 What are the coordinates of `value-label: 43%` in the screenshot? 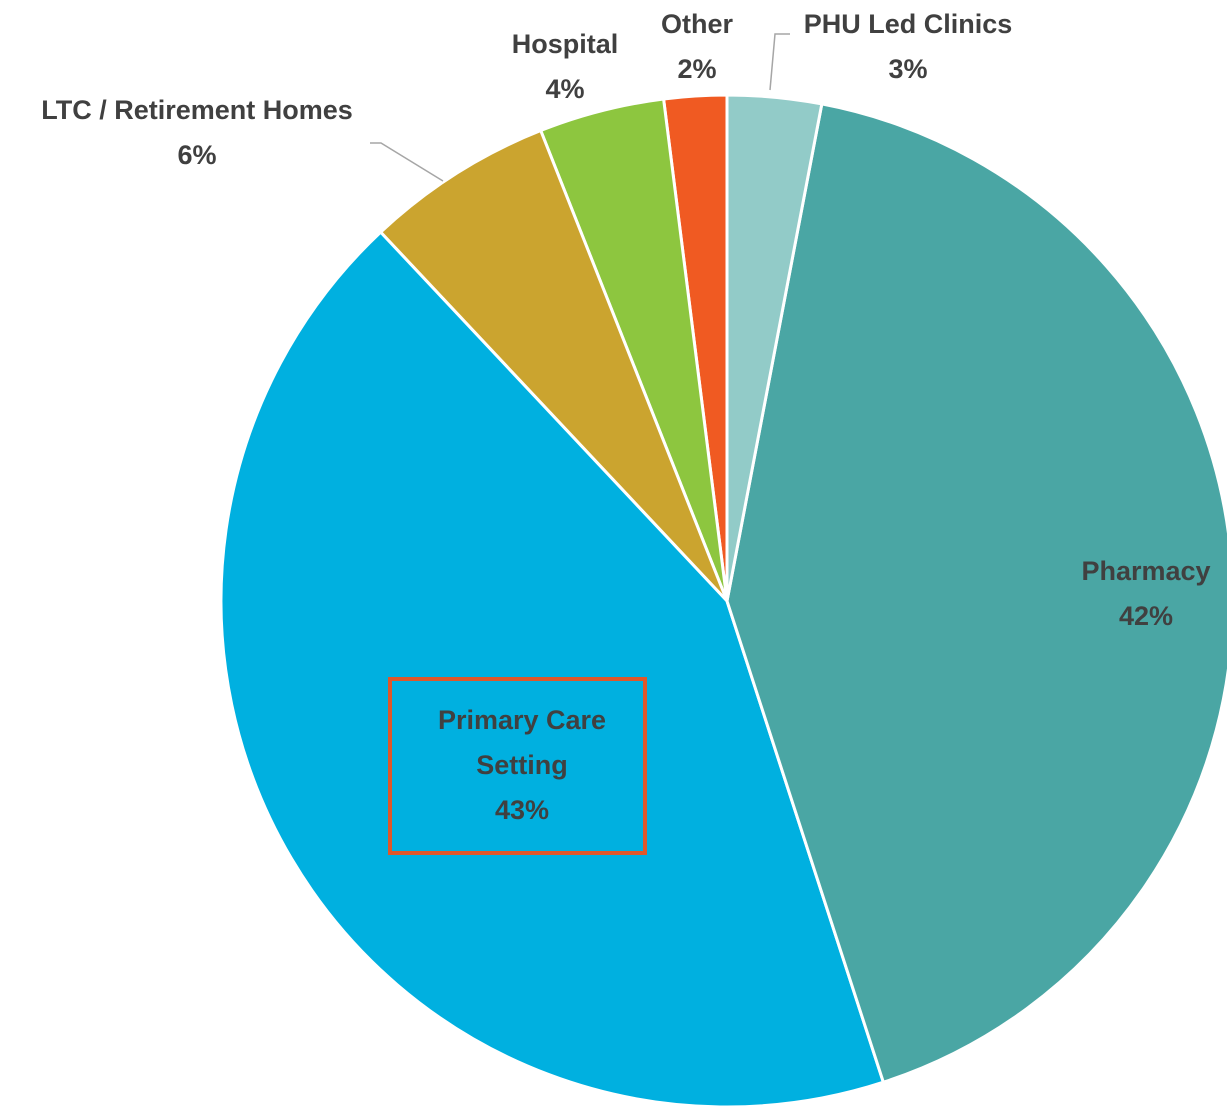 It's located at (522, 810).